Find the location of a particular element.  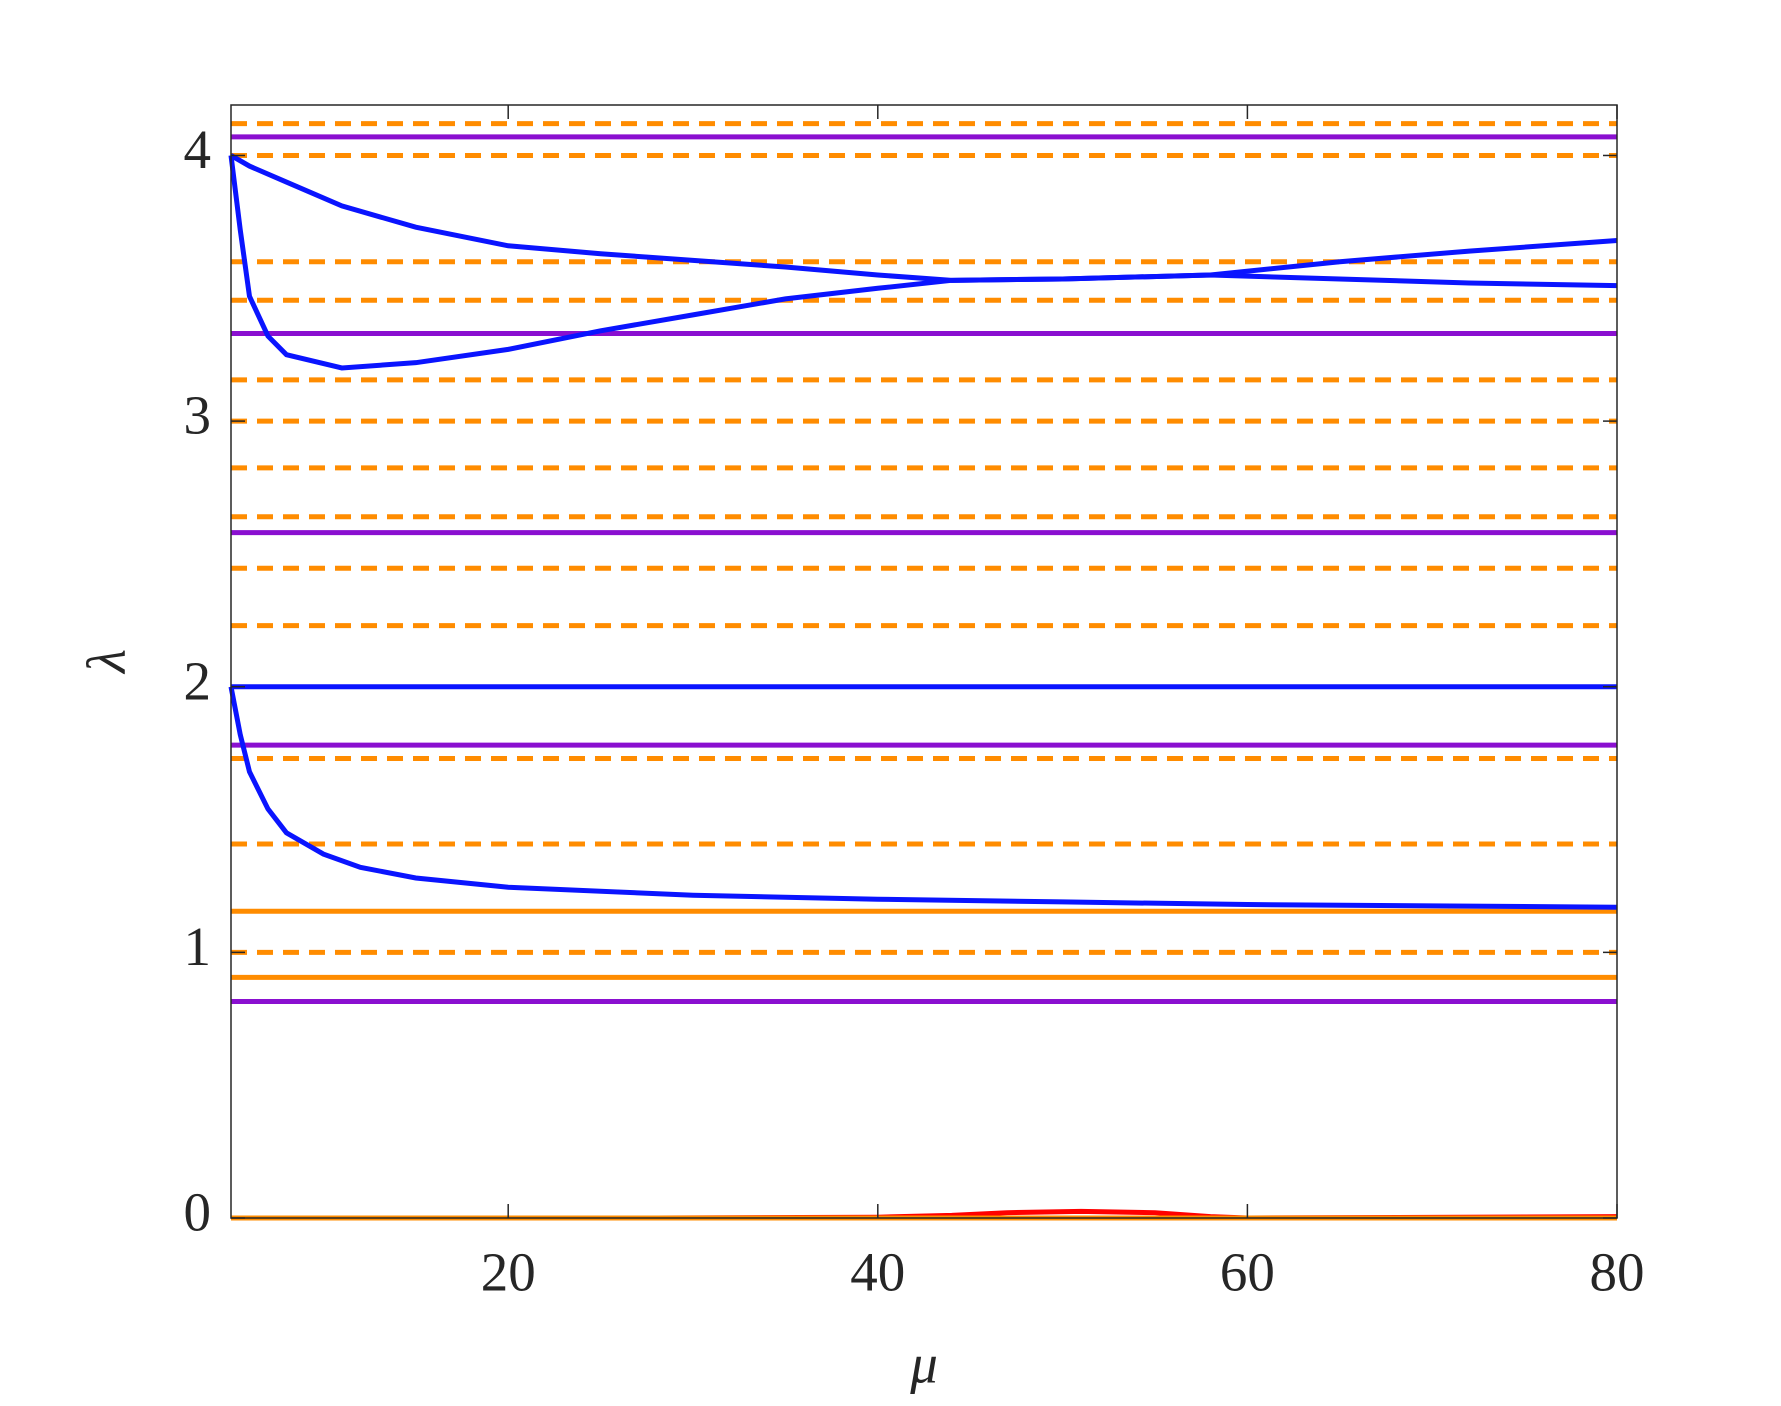

y-tick-label: 3 is located at coordinates (198, 415).